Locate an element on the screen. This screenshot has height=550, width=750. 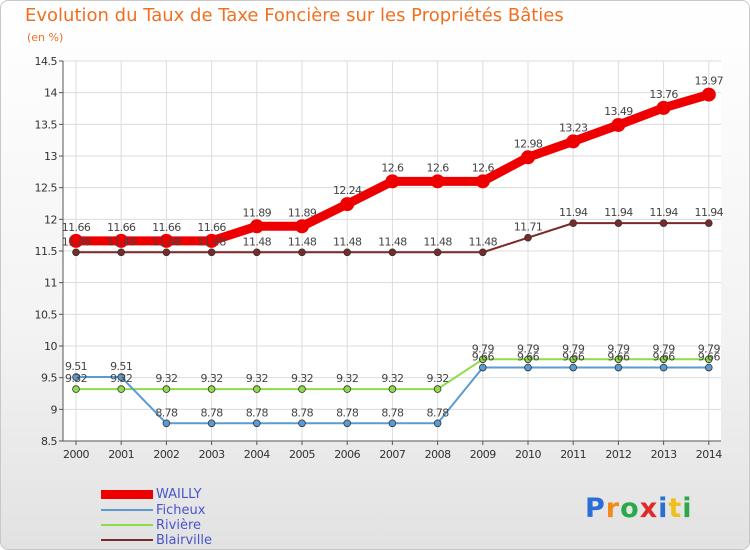
data-label-wailly: 13.23 is located at coordinates (573, 127).